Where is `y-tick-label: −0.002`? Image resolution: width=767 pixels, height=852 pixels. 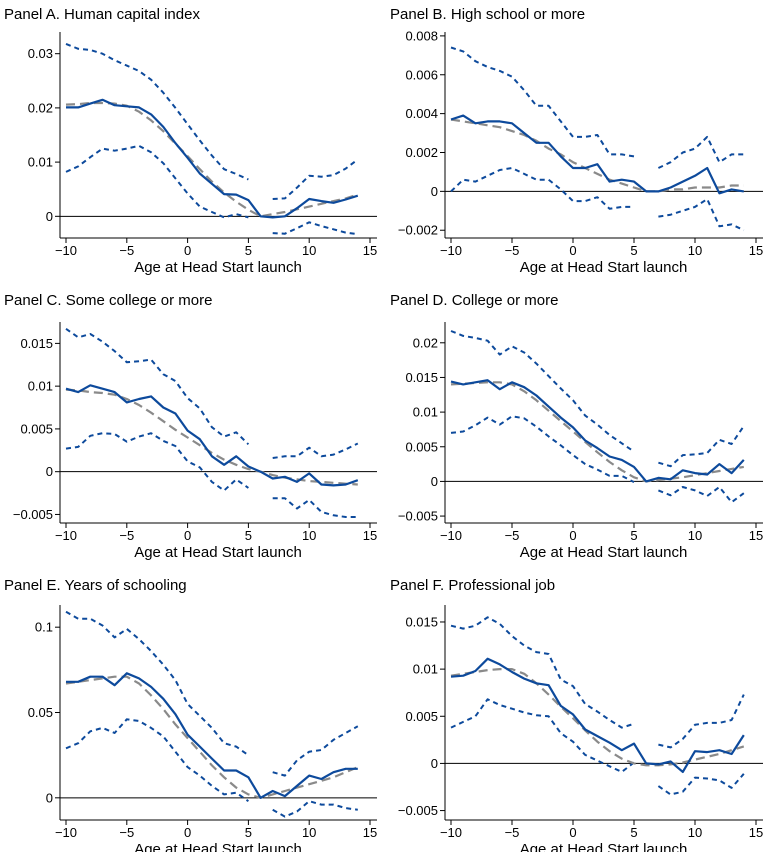 y-tick-label: −0.002 is located at coordinates (418, 230).